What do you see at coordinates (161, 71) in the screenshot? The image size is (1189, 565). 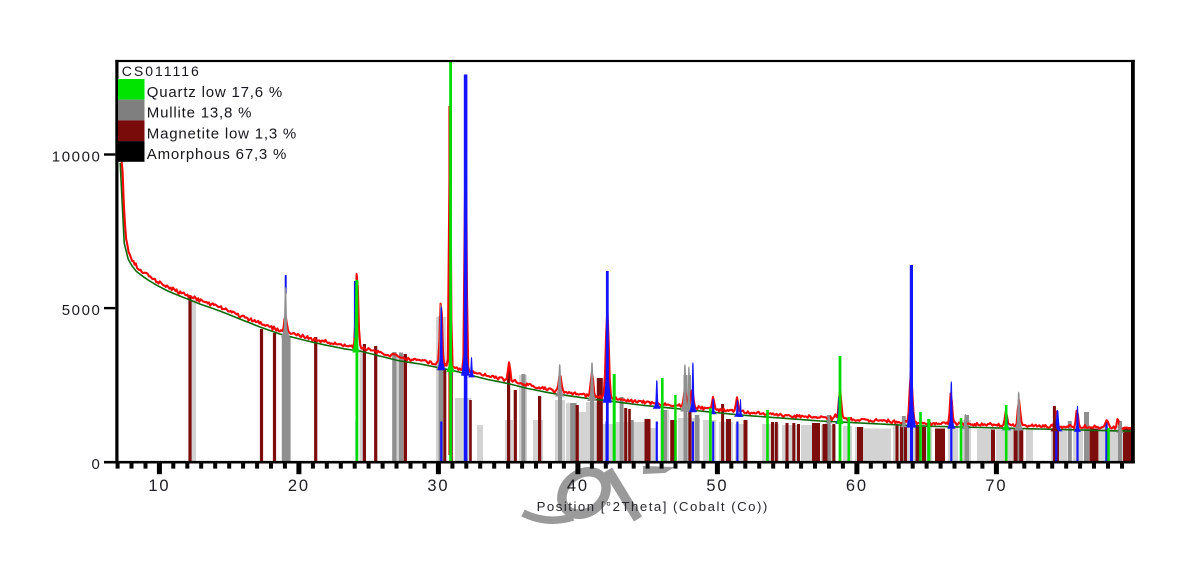 I see `svg-text: CS011116` at bounding box center [161, 71].